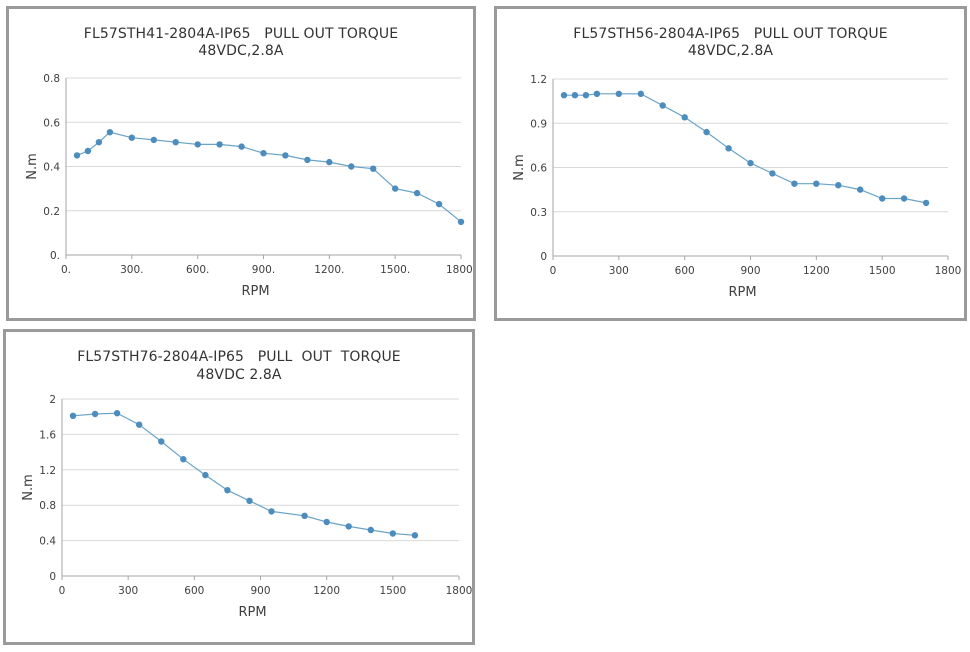  Describe the element at coordinates (395, 270) in the screenshot. I see `x-tick-label: 1500.` at that location.